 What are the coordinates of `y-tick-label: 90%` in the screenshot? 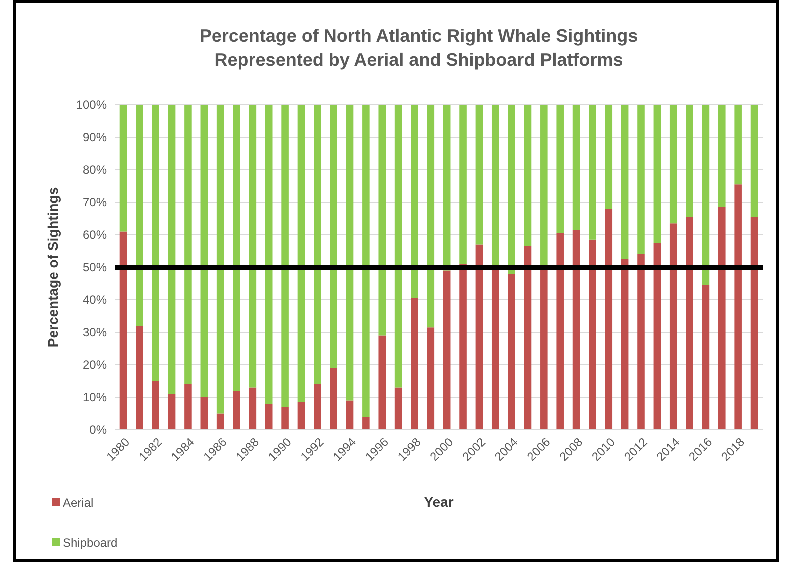 It's located at (95, 137).